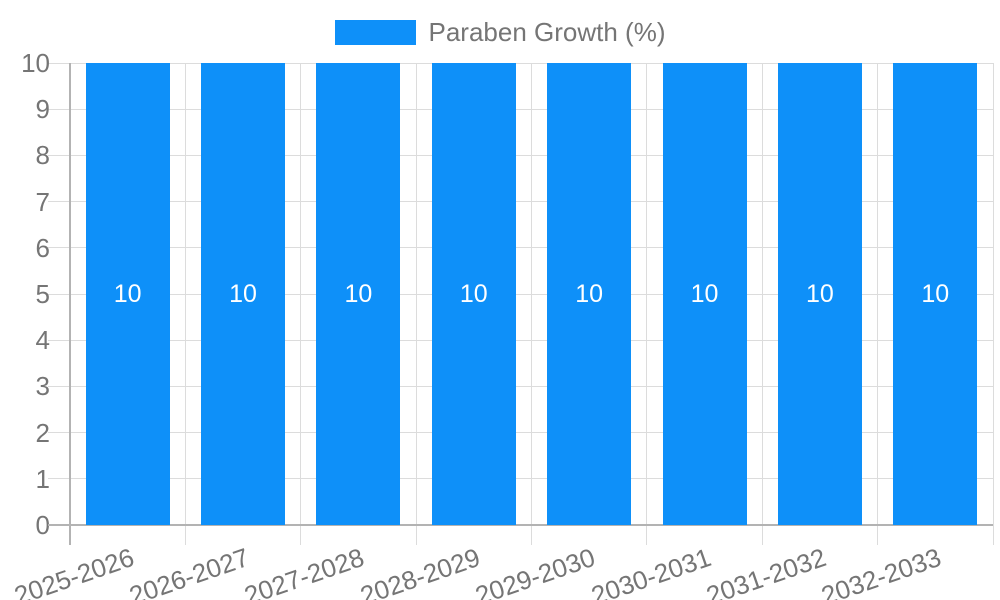  What do you see at coordinates (42, 386) in the screenshot?
I see `y-axis-tick-label: 3` at bounding box center [42, 386].